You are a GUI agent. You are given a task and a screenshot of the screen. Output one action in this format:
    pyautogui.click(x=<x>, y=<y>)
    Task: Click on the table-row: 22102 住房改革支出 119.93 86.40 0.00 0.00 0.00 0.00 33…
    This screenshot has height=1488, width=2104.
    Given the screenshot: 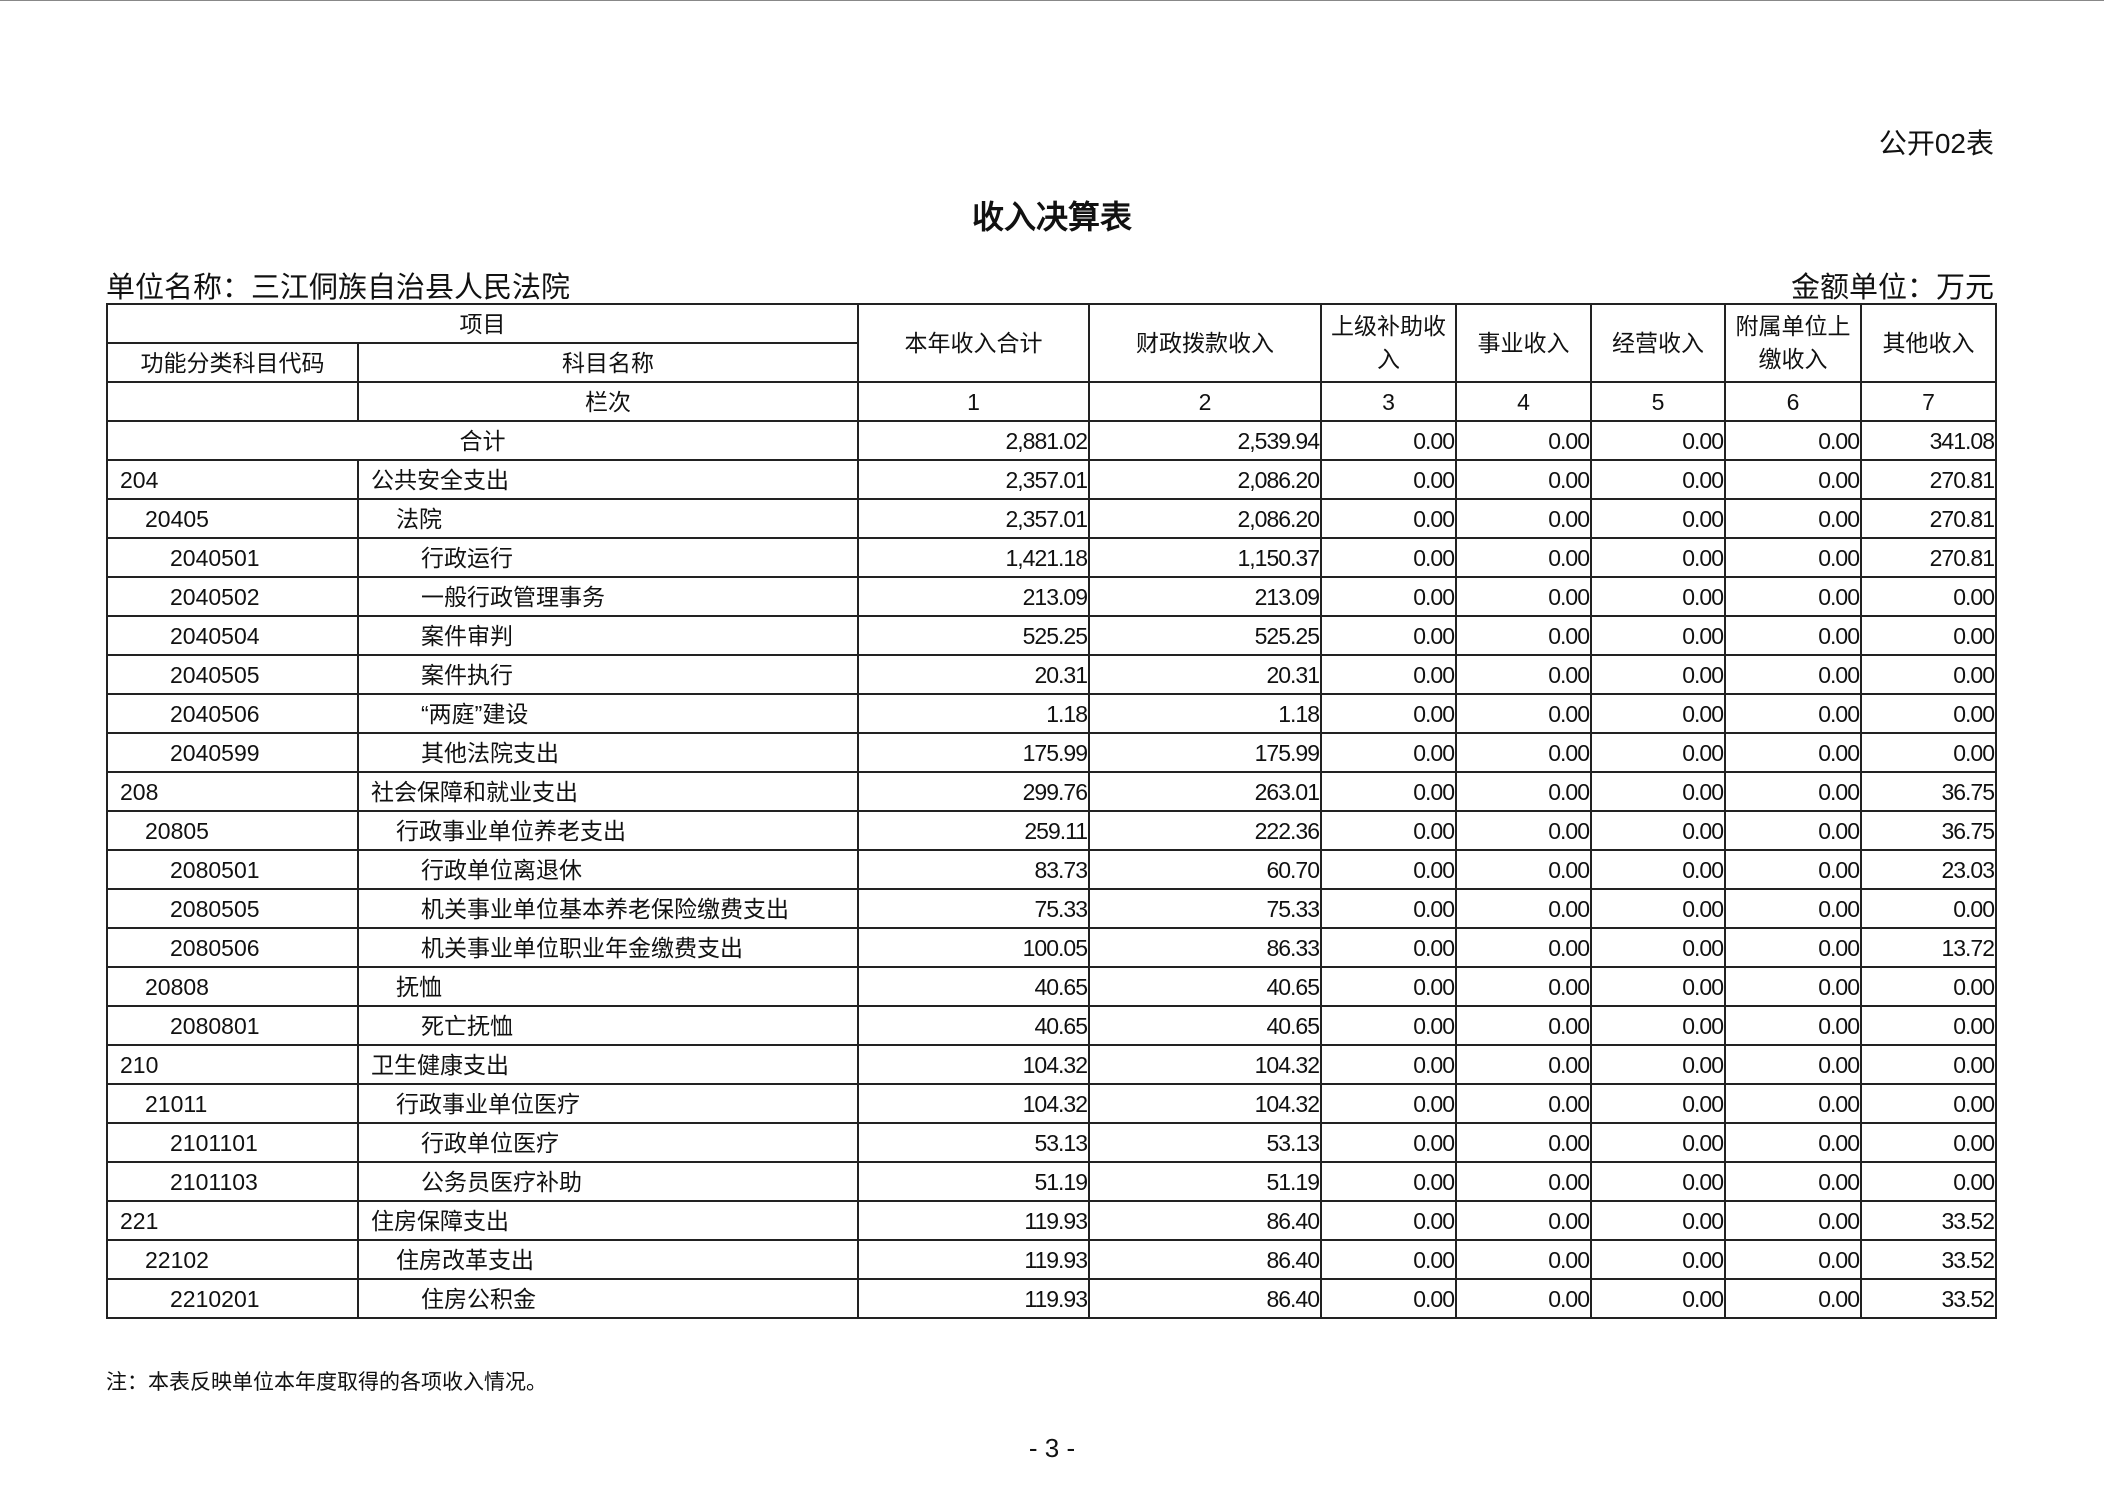 What is the action you would take?
    pyautogui.click(x=1051, y=1259)
    